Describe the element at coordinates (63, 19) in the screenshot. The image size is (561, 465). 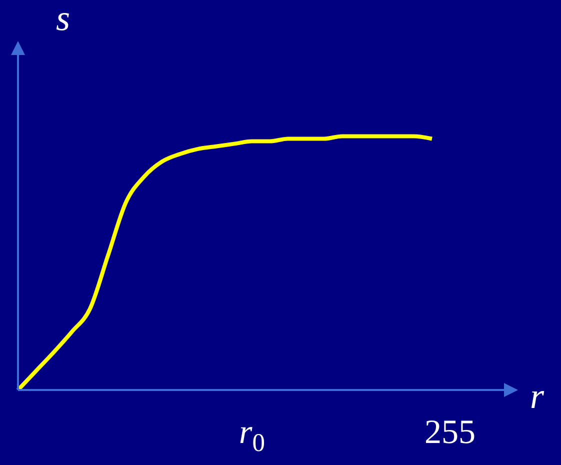
I see `y-axis-title: s` at that location.